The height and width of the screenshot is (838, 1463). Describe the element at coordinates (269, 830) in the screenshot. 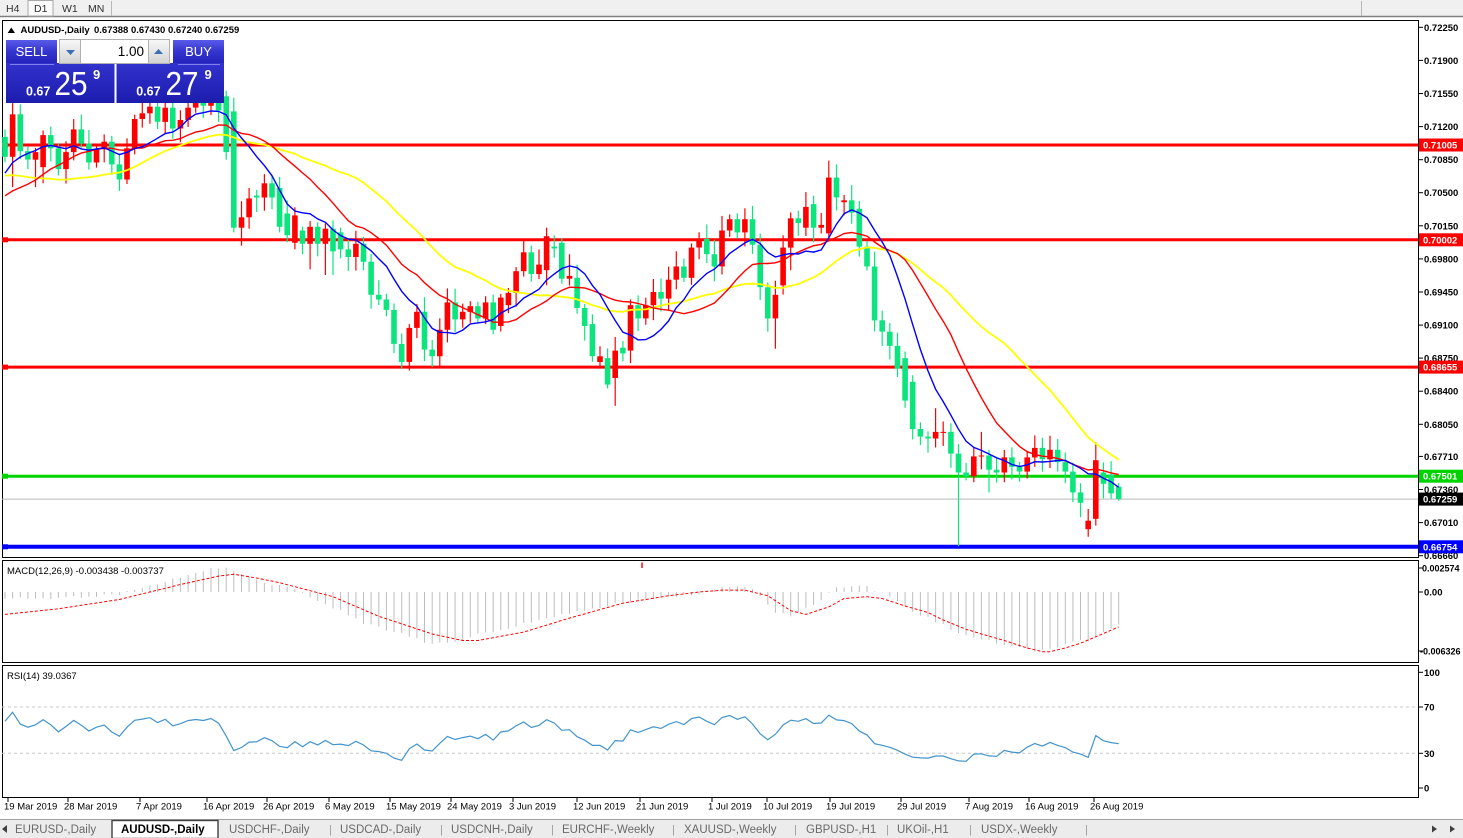

I see `svg-text: USDCHF-,Daily` at that location.